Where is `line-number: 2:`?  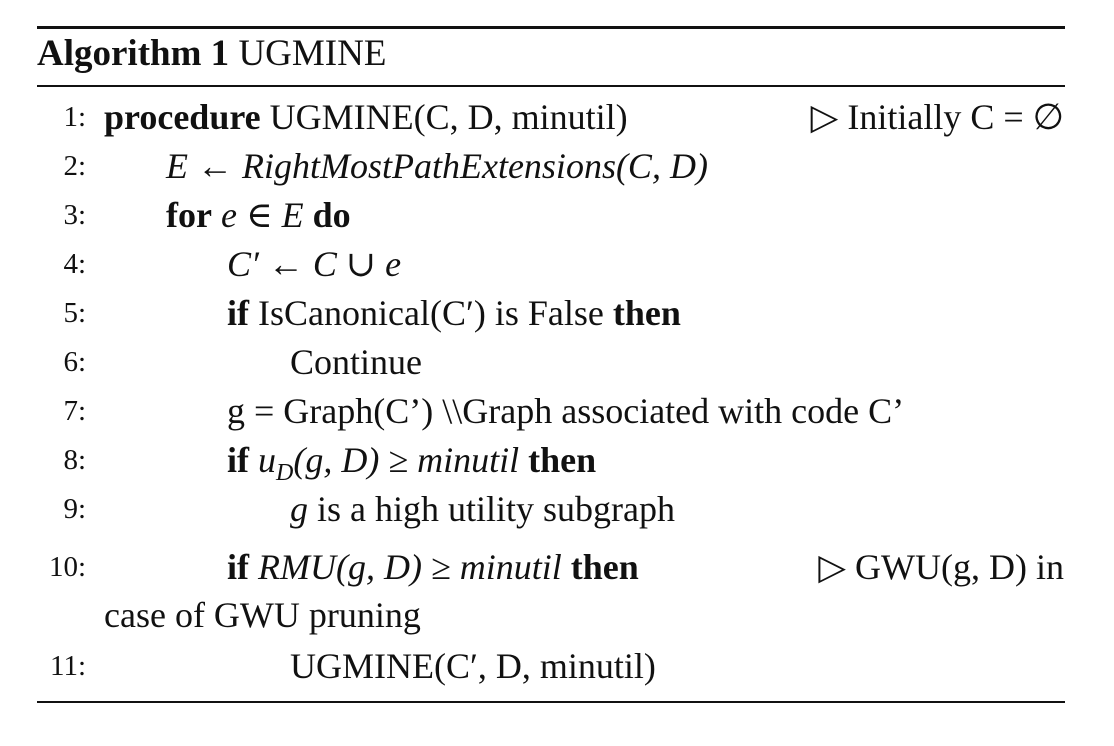
line-number: 2: is located at coordinates (74, 166).